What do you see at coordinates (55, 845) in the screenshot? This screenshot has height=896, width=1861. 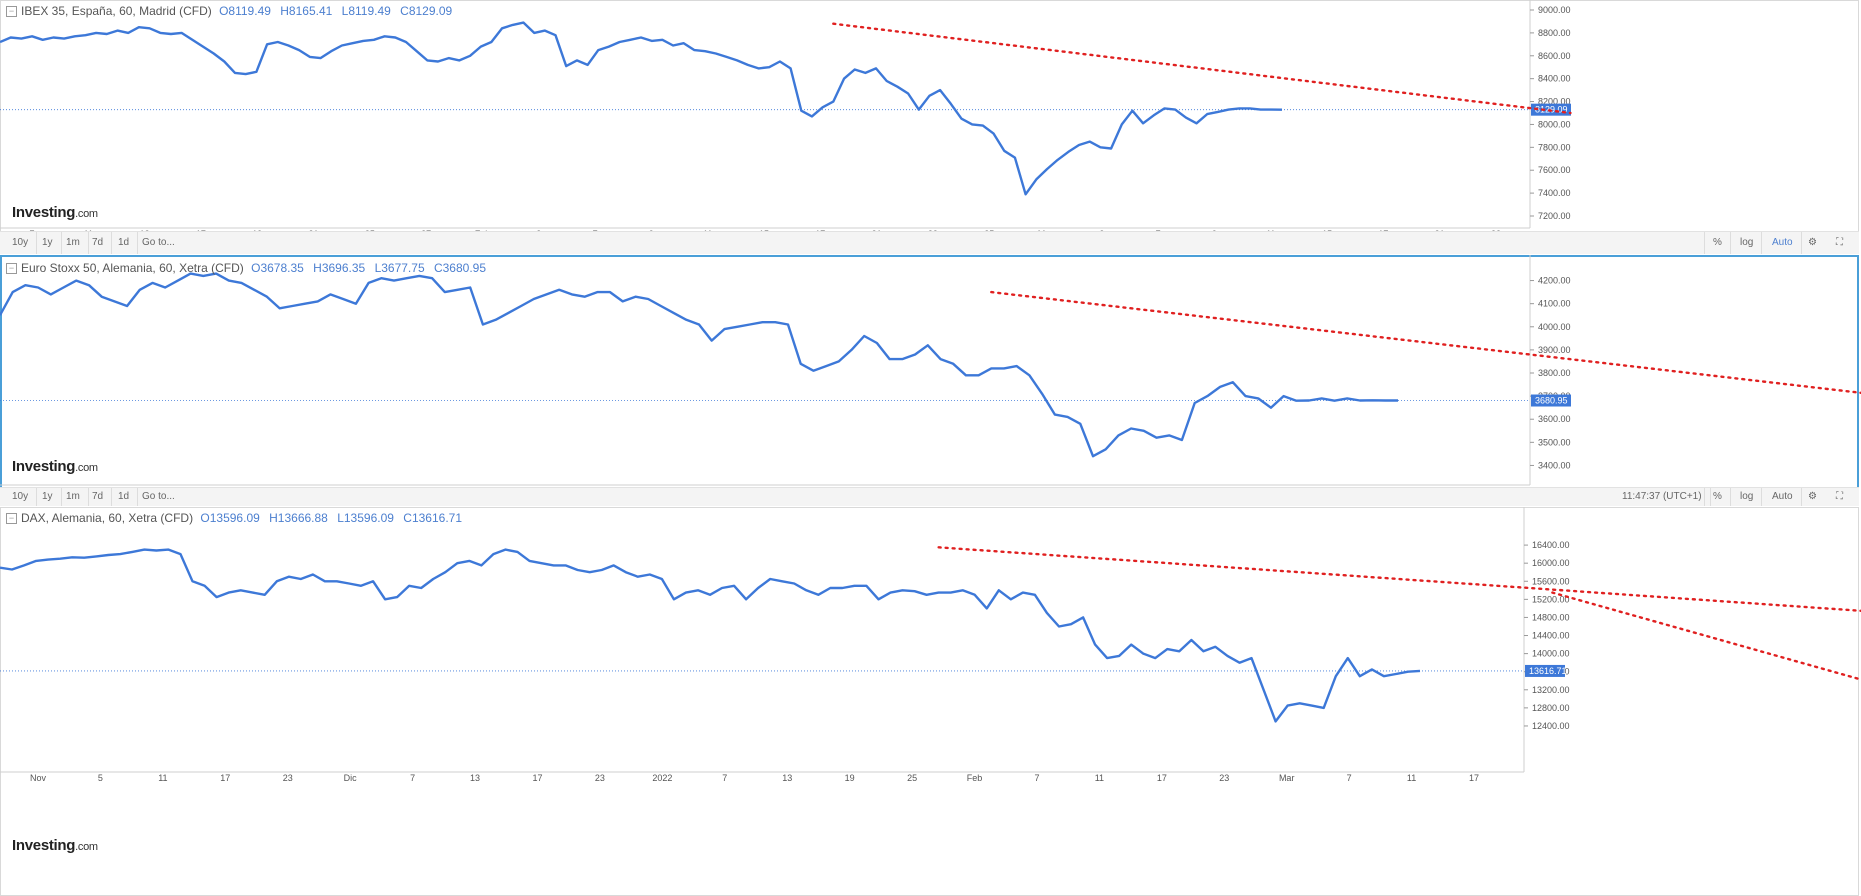 I see `investing-logo-3: Investing.com` at bounding box center [55, 845].